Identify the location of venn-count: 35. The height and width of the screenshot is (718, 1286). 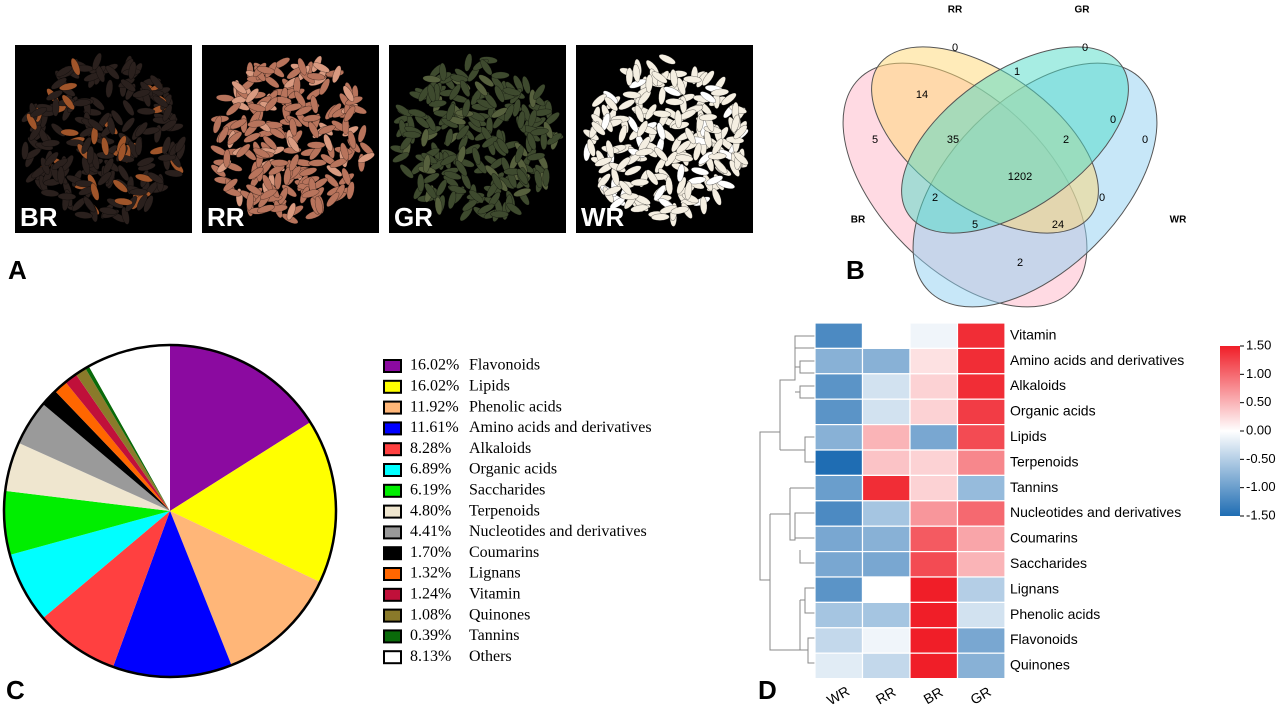
(953, 140).